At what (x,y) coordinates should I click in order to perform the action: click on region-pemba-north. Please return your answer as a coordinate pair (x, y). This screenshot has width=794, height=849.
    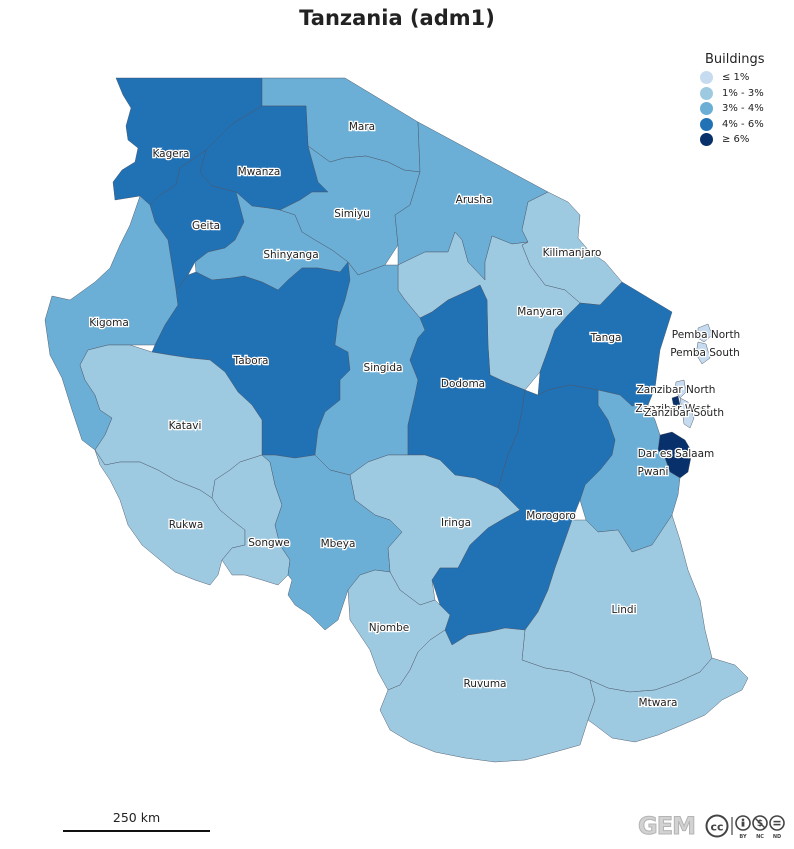
    Looking at the image, I should click on (705, 333).